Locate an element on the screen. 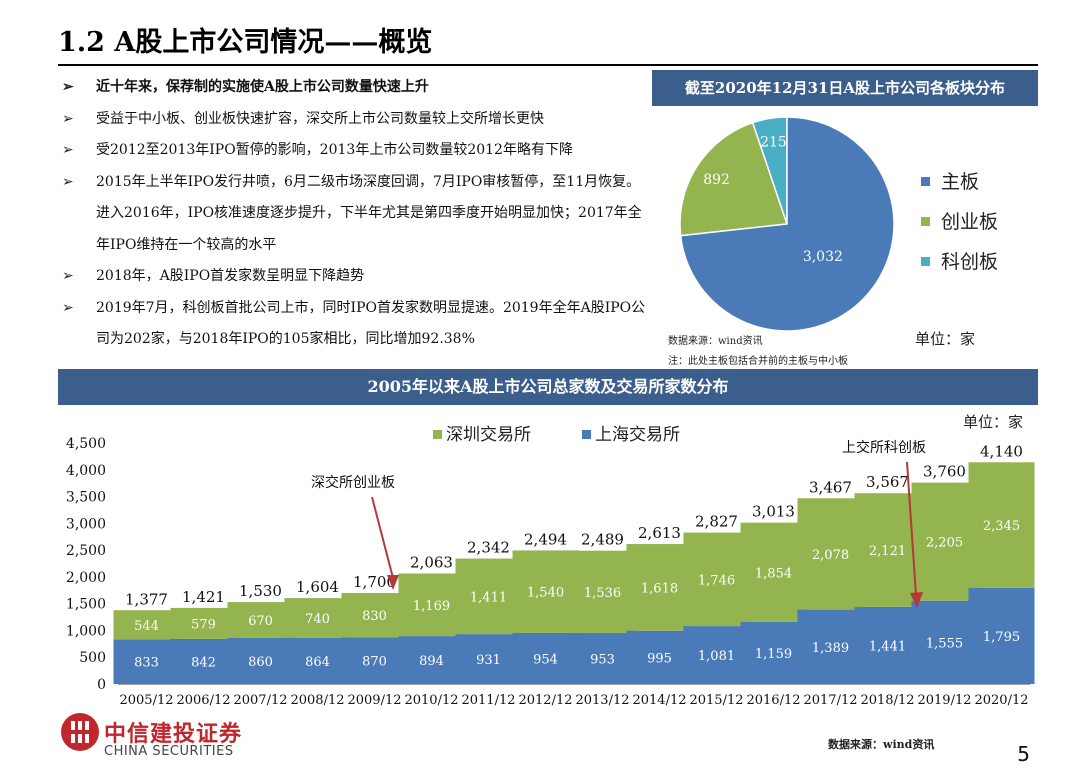 The image size is (1080, 779). bar-value-label: 670 is located at coordinates (260, 621).